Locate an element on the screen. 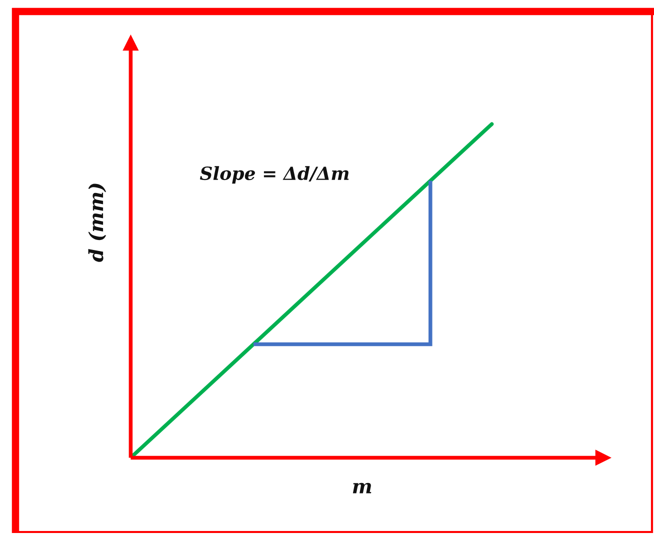 The width and height of the screenshot is (654, 535). x-axis-title: m is located at coordinates (362, 488).